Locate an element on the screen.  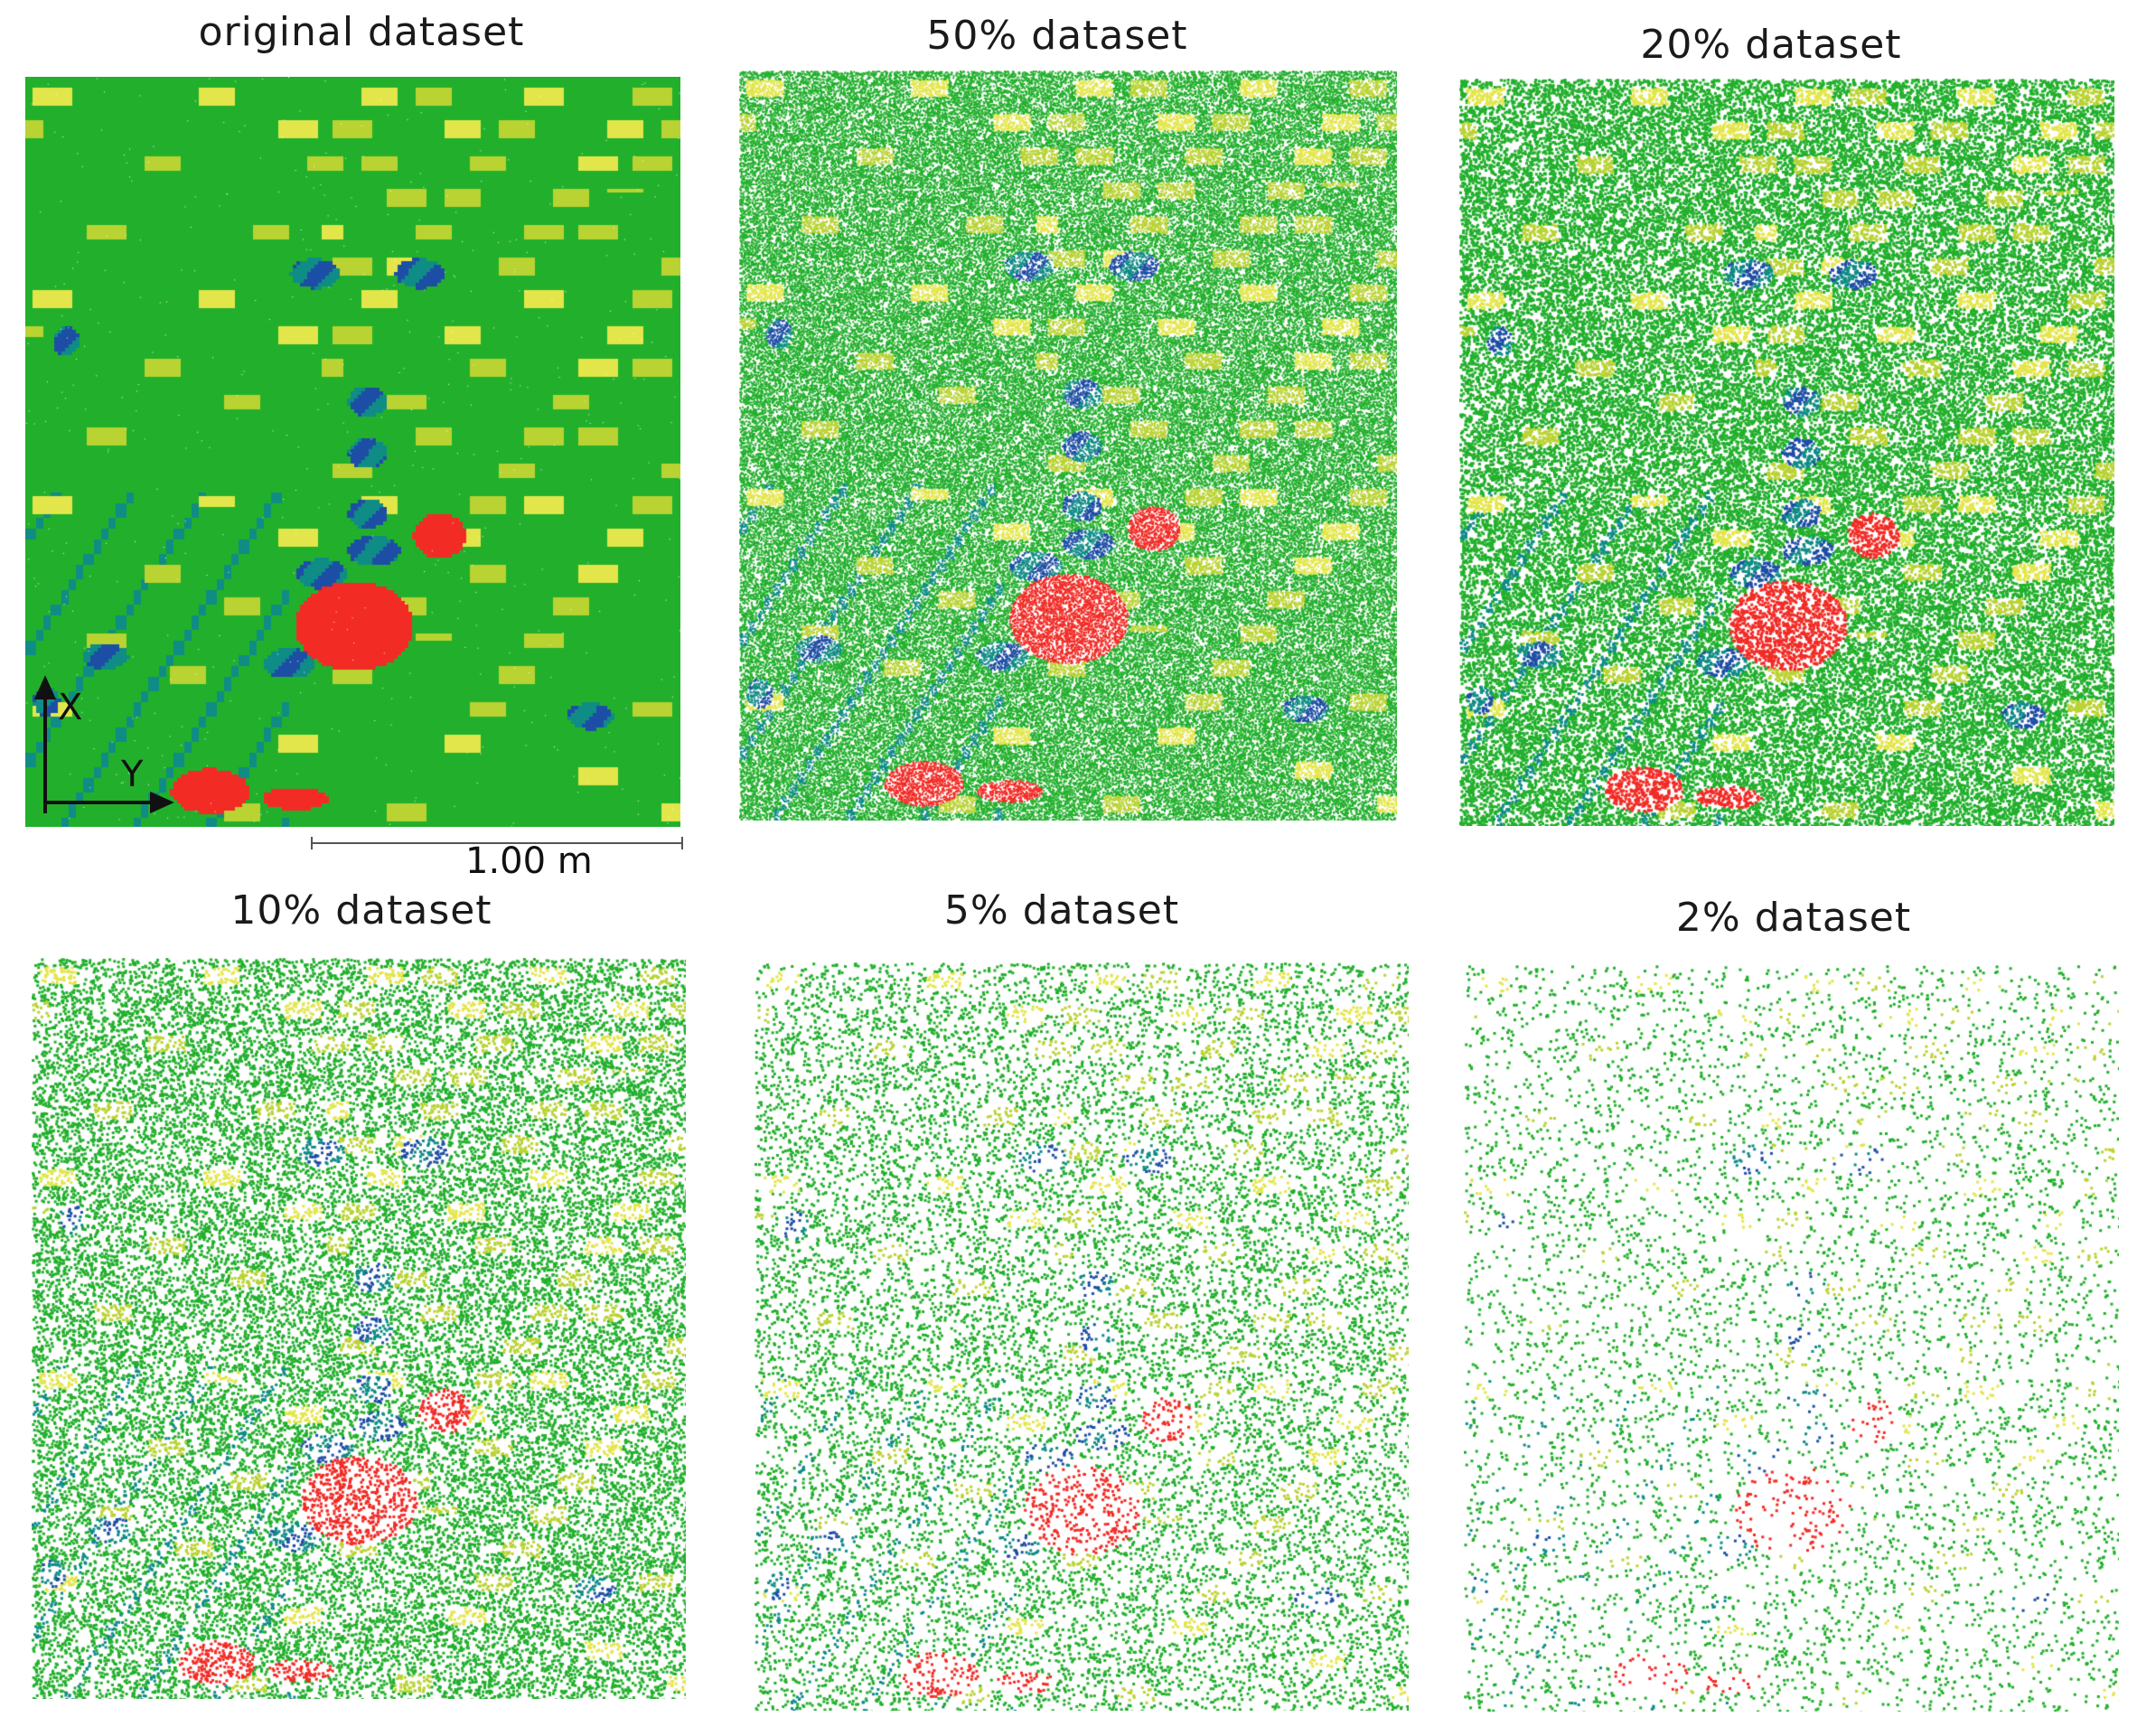
panel-title-20: 20% dataset is located at coordinates (1771, 45).